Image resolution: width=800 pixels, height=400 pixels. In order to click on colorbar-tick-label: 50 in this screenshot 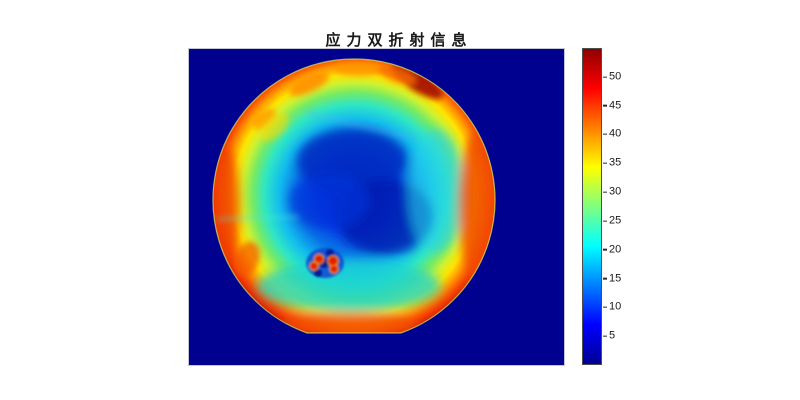, I will do `click(615, 76)`.